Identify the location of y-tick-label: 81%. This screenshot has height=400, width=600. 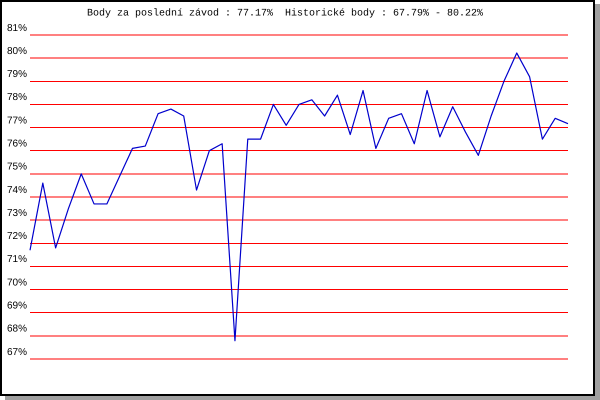
(17, 28).